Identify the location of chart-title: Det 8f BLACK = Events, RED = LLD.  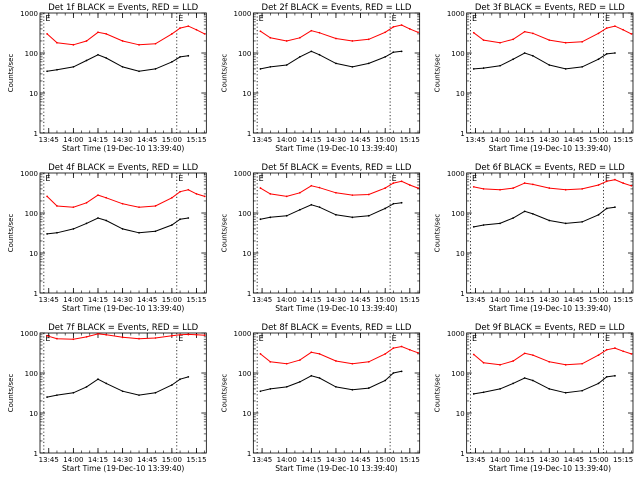
(337, 328).